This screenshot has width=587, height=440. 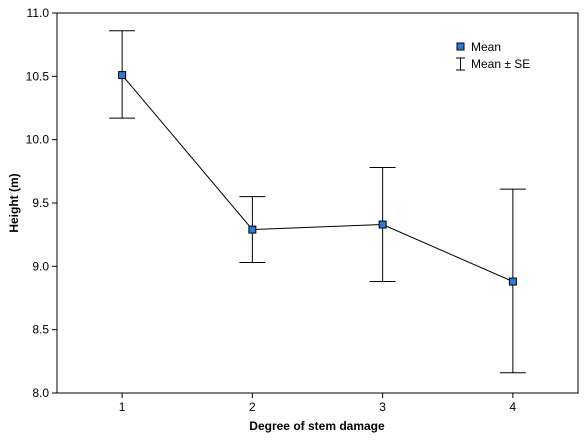 What do you see at coordinates (486, 47) in the screenshot?
I see `legend-mean-label: Mean` at bounding box center [486, 47].